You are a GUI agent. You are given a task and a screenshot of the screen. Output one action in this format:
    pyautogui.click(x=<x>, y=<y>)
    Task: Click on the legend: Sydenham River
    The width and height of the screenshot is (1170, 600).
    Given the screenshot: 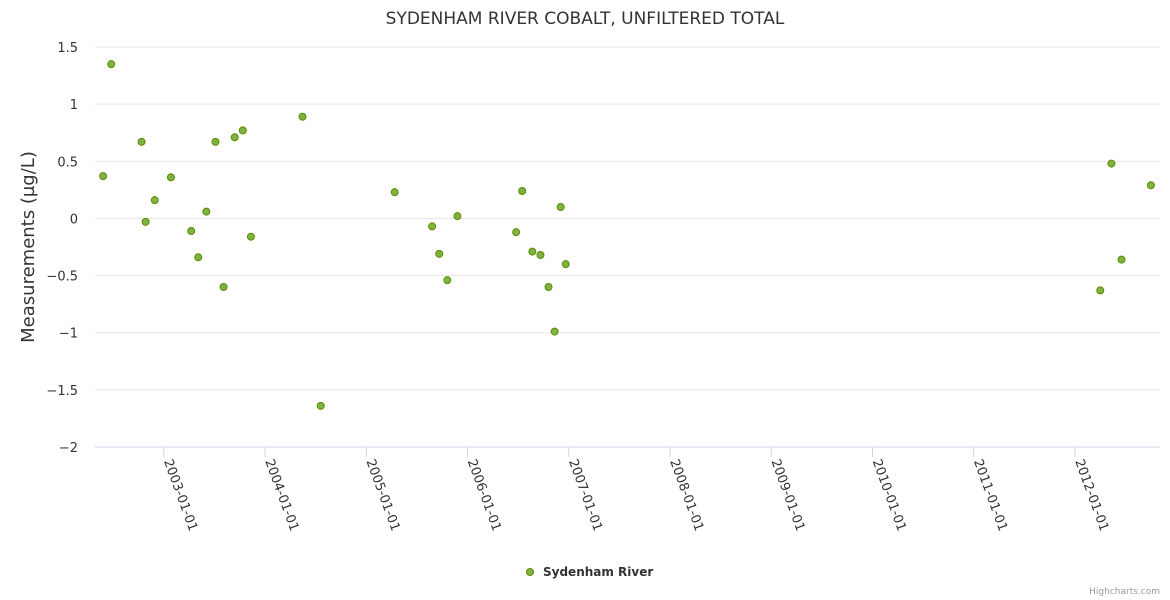 What is the action you would take?
    pyautogui.click(x=590, y=572)
    